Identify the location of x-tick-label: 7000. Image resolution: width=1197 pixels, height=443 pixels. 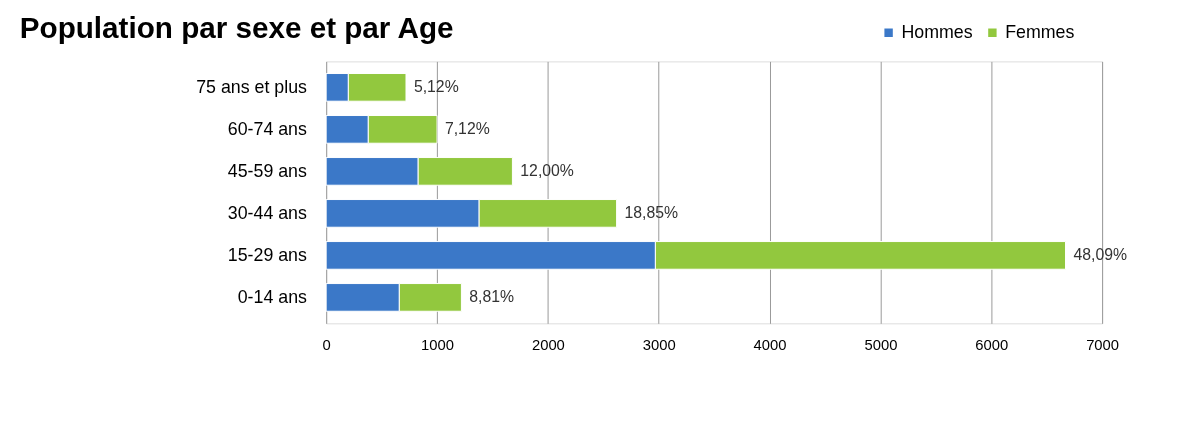
(1103, 344).